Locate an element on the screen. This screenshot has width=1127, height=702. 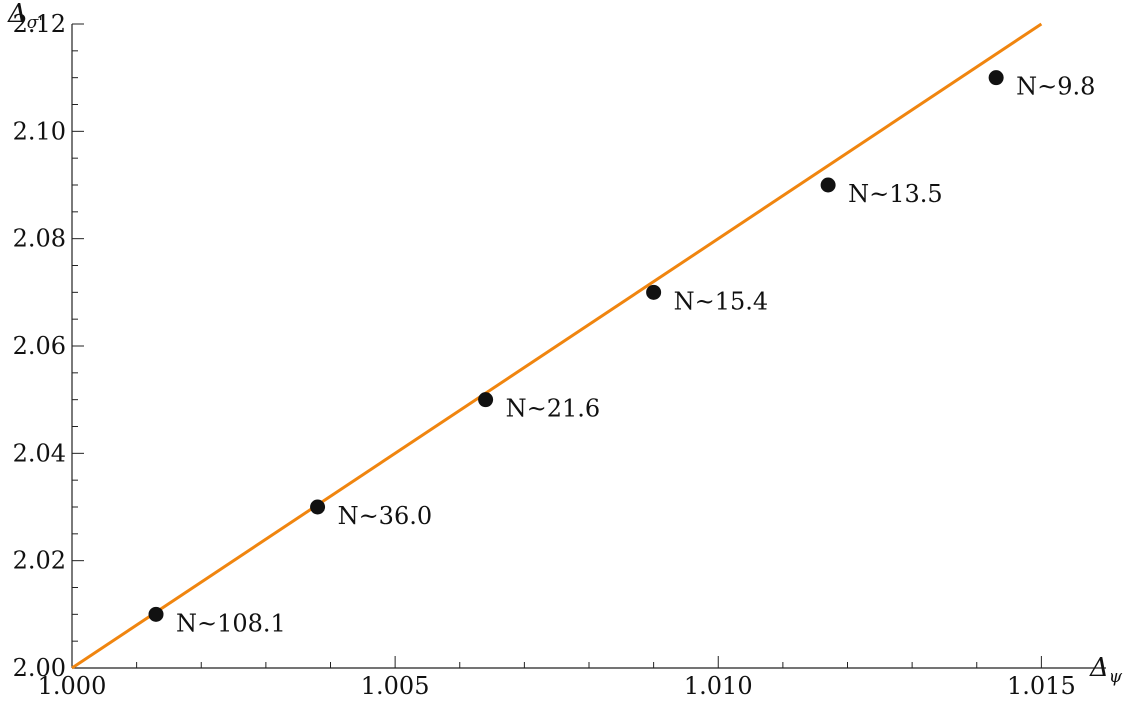
data-point-label: N~9.8 is located at coordinates (1055, 87).